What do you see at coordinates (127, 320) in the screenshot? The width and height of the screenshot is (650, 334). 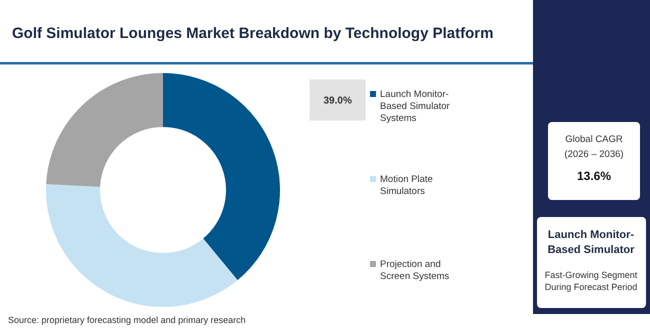 I see `source-note: Source: proprietary forecasting model and primary research` at bounding box center [127, 320].